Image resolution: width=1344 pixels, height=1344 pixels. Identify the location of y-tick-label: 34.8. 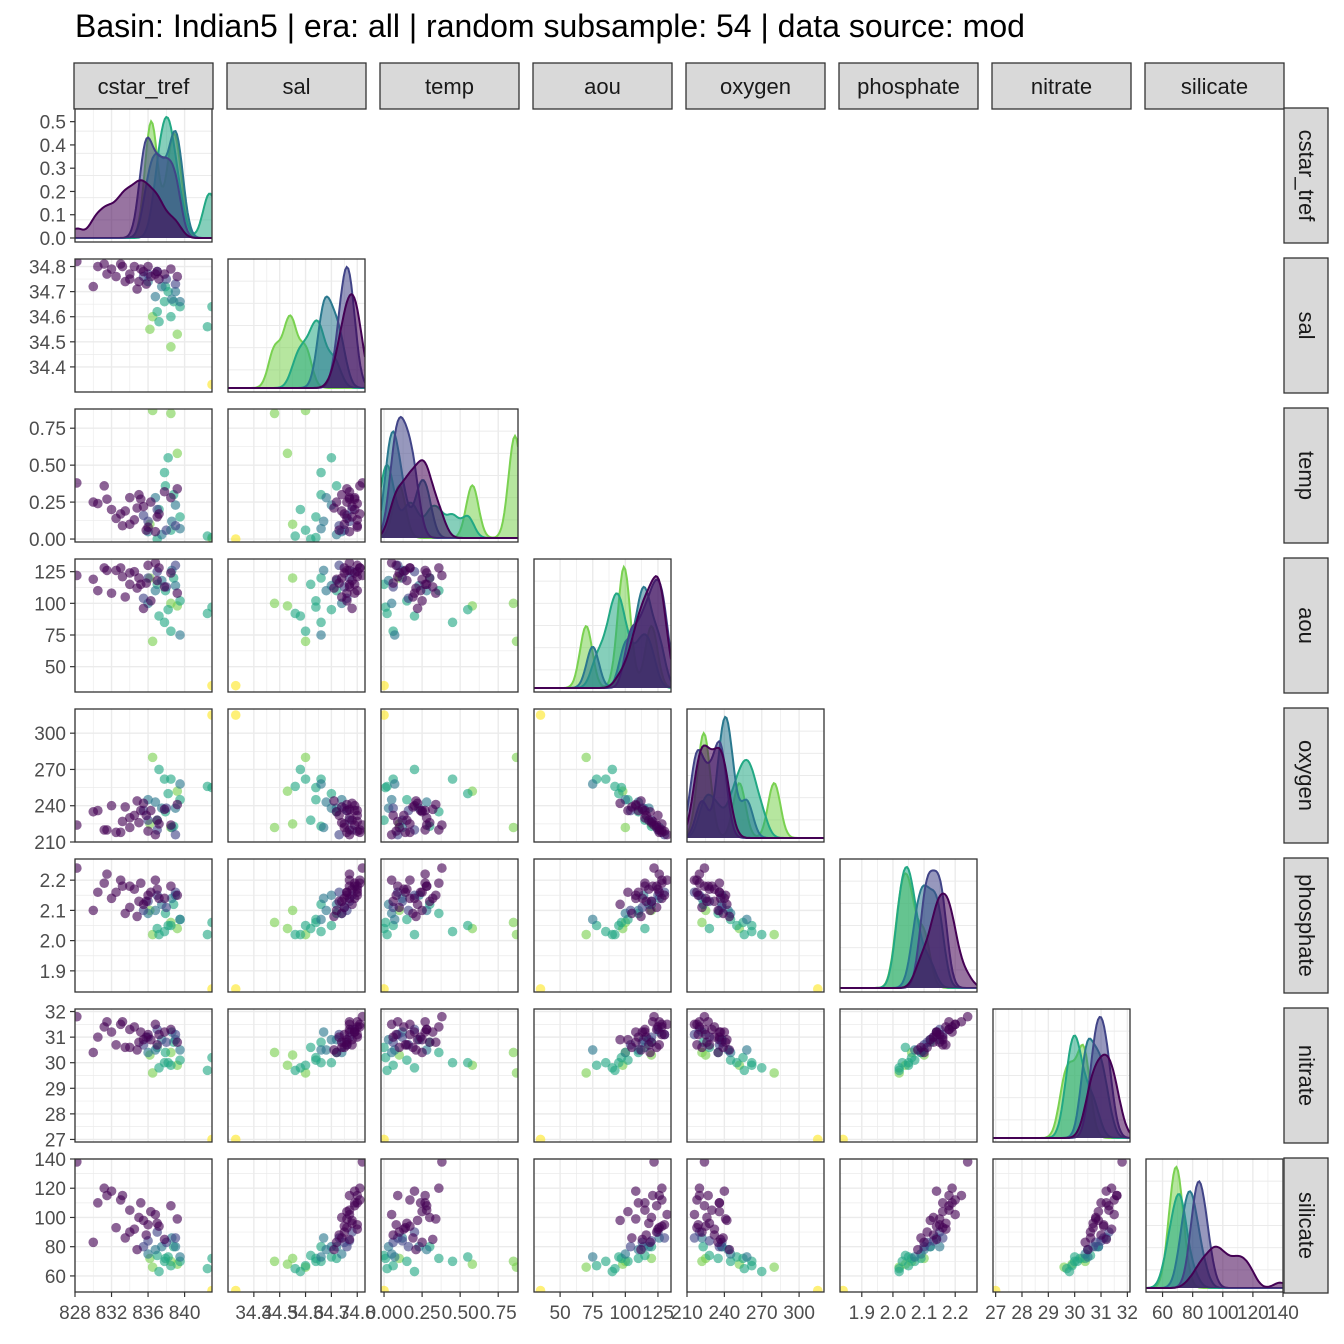
(47, 268).